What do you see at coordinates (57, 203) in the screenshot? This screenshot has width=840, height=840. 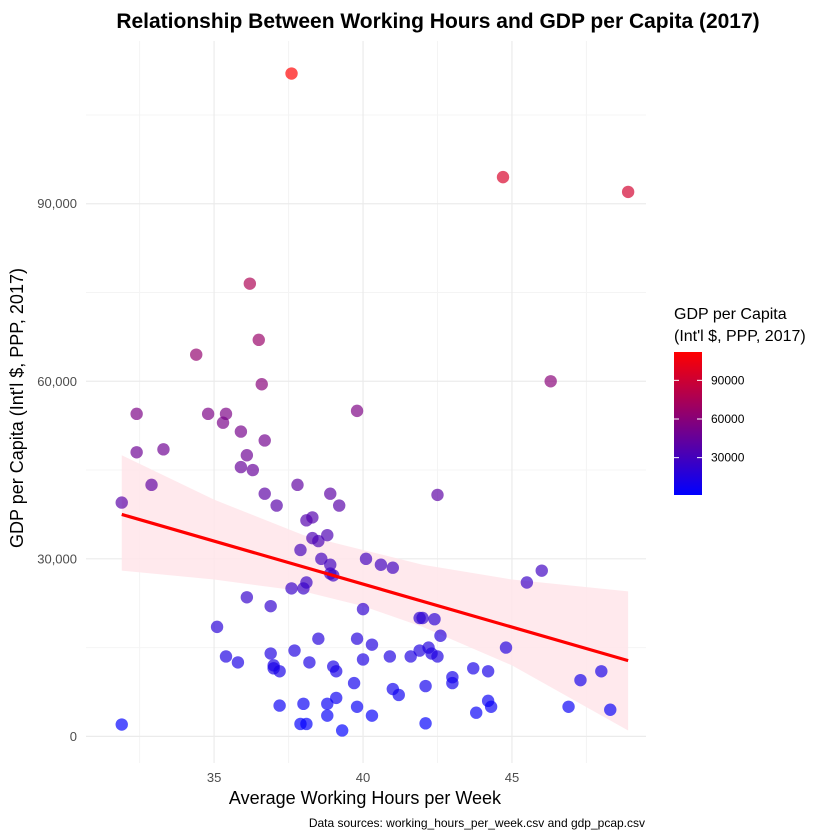 I see `y-tick-label: 90,000` at bounding box center [57, 203].